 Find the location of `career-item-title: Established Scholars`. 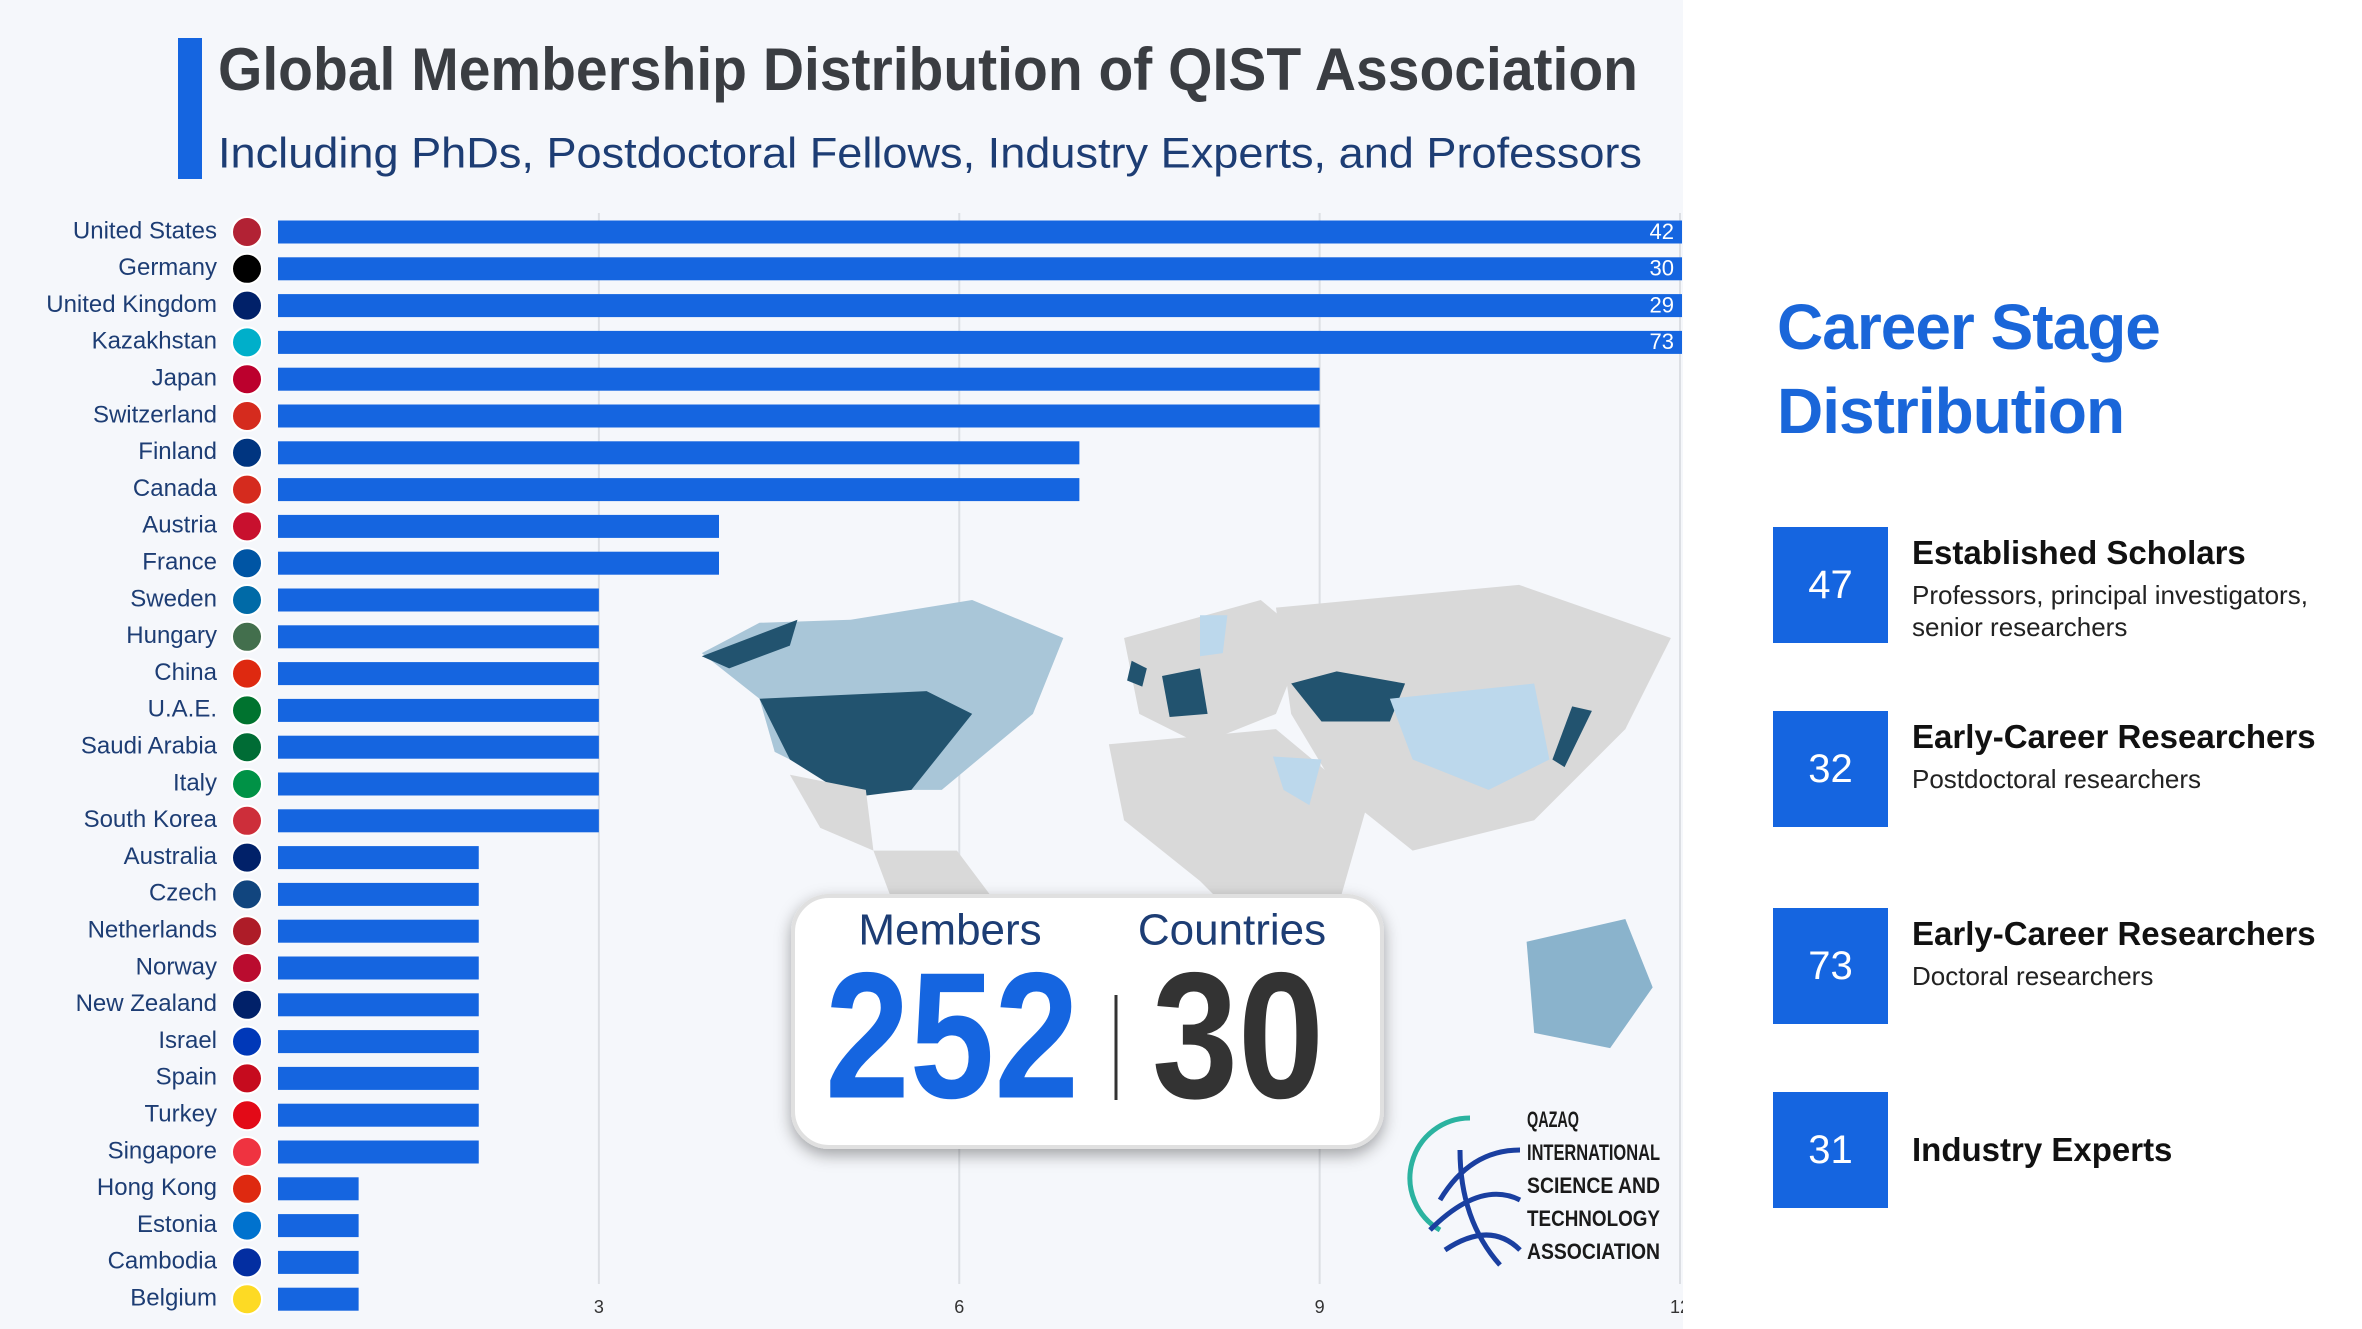

career-item-title: Established Scholars is located at coordinates (2079, 552).